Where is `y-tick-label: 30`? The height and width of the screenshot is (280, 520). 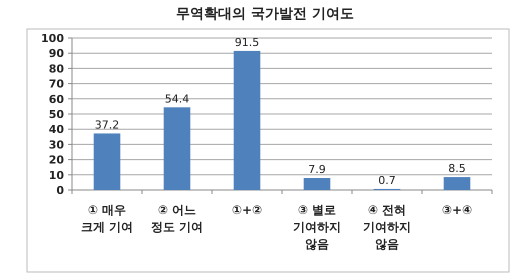 y-tick-label: 30 is located at coordinates (56, 145).